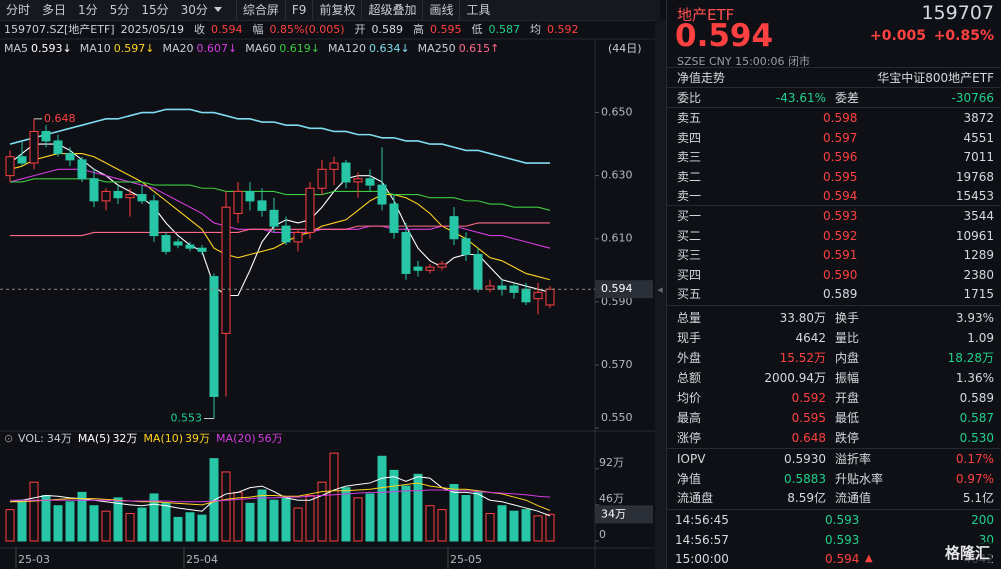 The height and width of the screenshot is (569, 1001). What do you see at coordinates (689, 274) in the screenshot?
I see `level-label: 买四` at bounding box center [689, 274].